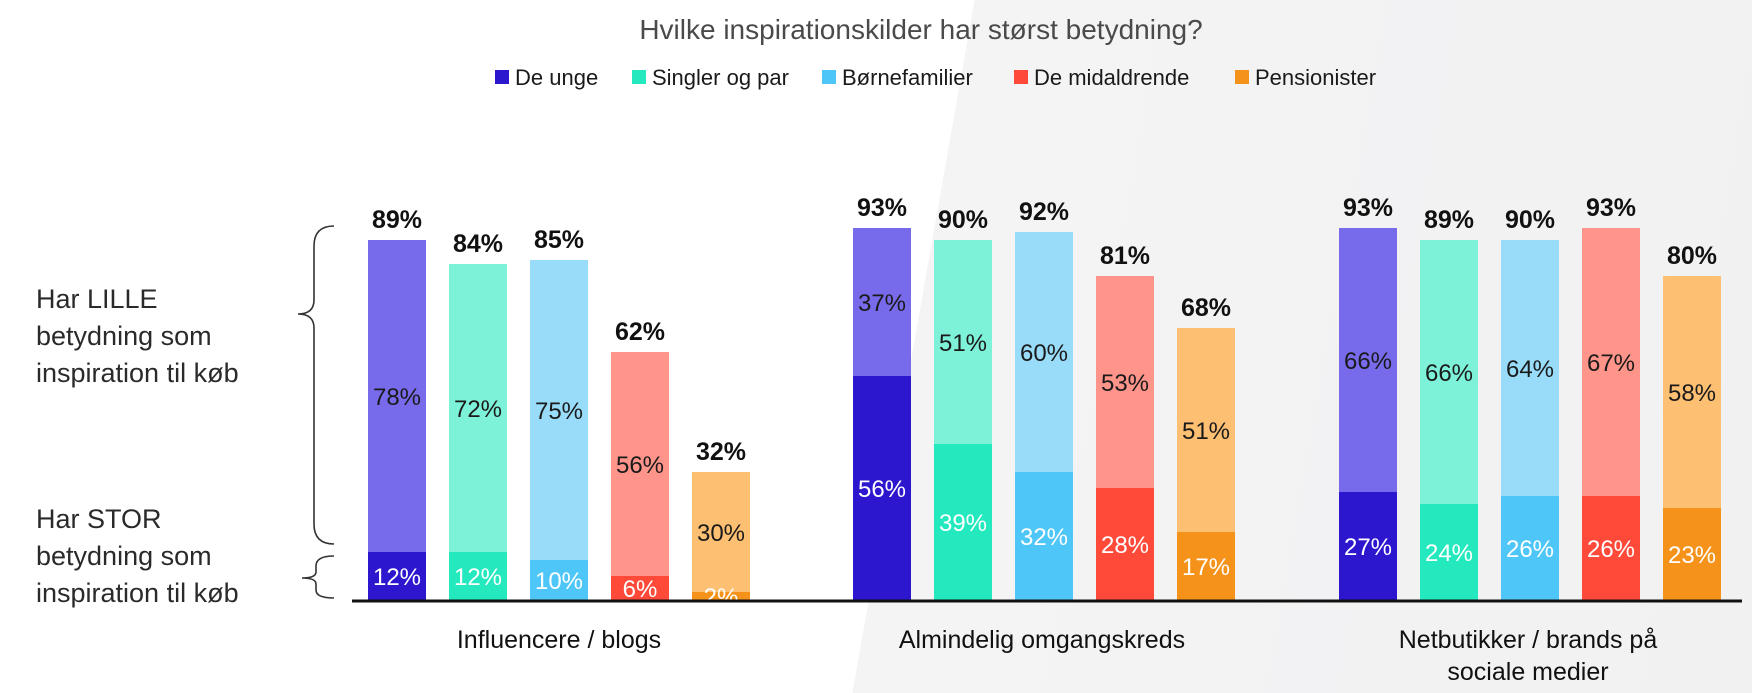  Describe the element at coordinates (907, 77) in the screenshot. I see `legend-label-2: Børnefamilier` at that location.